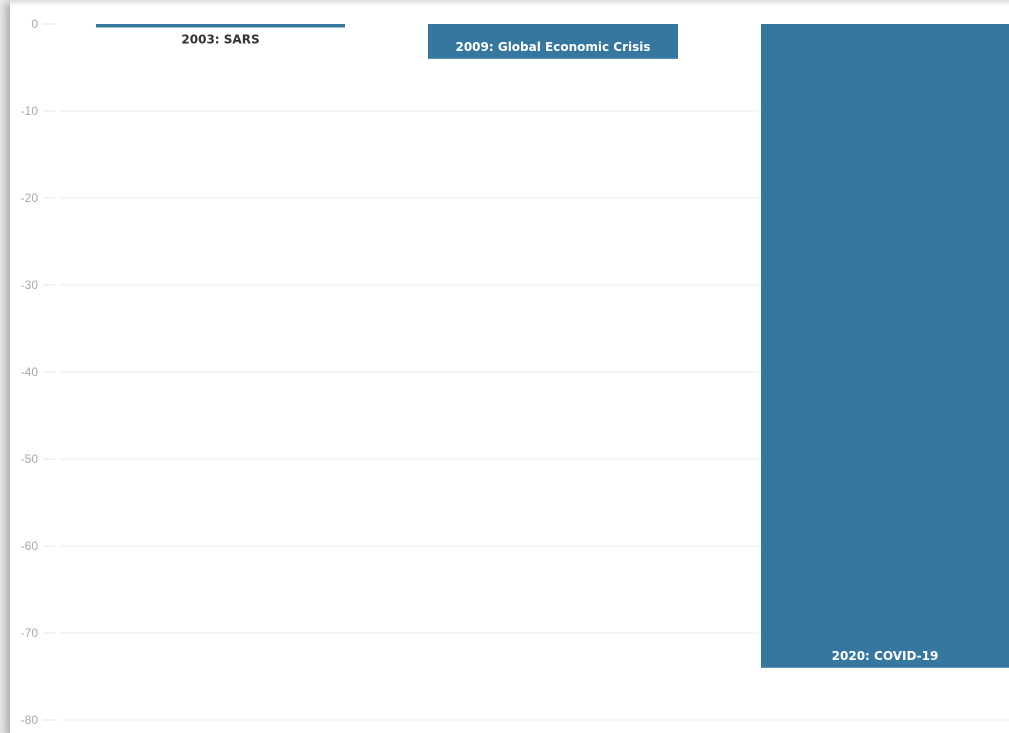  Describe the element at coordinates (30, 372) in the screenshot. I see `y-tick-label: -40` at that location.